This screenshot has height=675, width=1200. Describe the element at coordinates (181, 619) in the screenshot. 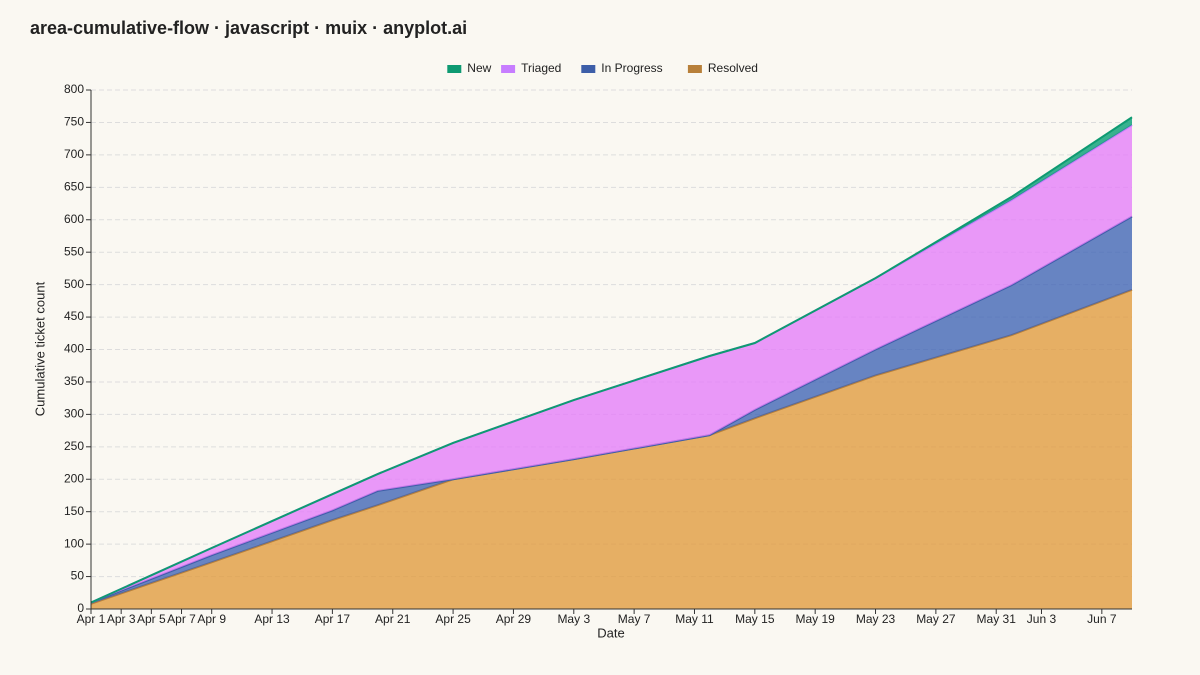

I see `x-tick-label: Apr 7` at that location.